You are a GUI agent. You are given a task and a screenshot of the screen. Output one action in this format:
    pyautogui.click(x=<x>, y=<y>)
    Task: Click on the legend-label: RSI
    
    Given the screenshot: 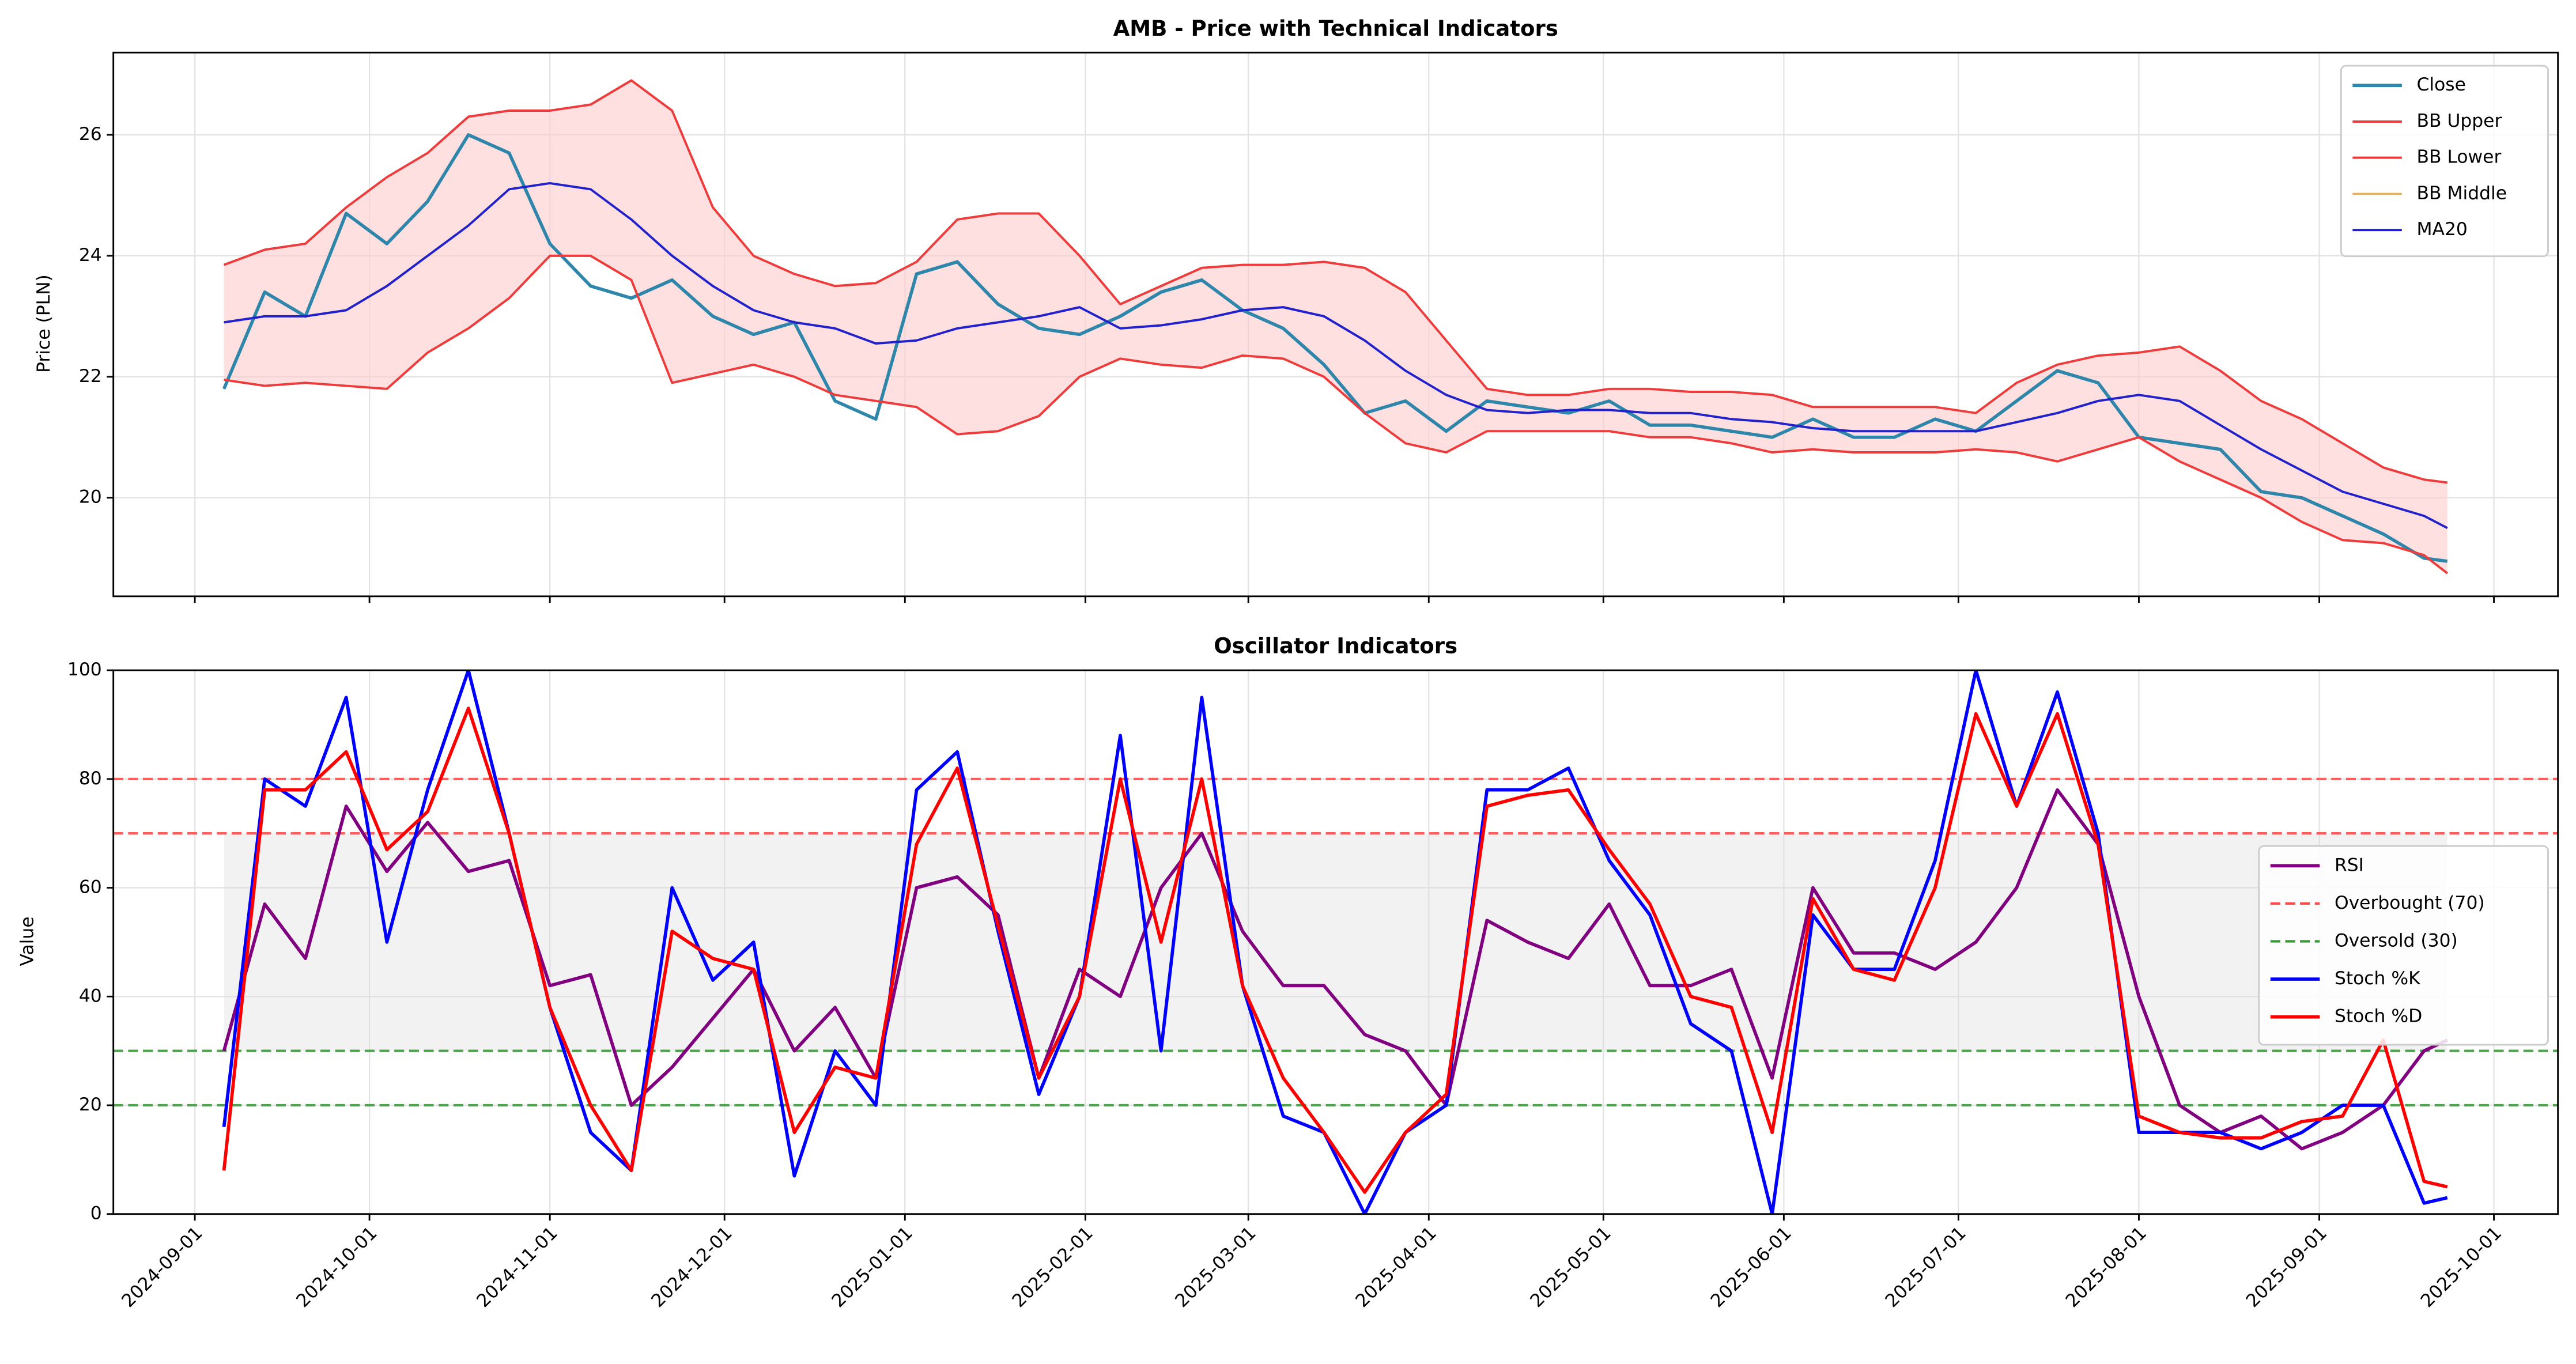 What is the action you would take?
    pyautogui.click(x=2349, y=865)
    